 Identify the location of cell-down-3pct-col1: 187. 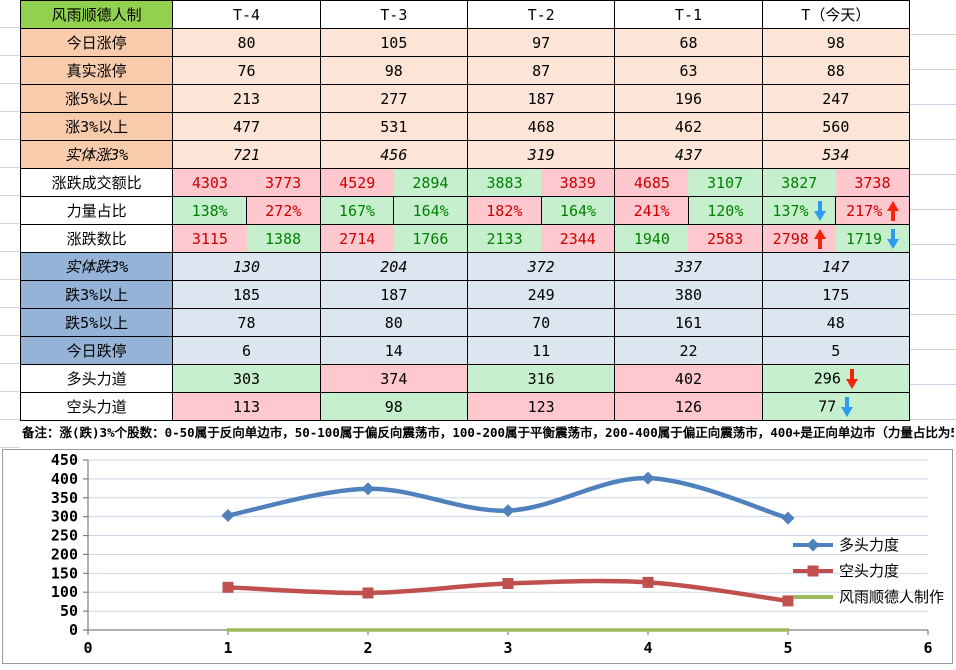
(393, 294).